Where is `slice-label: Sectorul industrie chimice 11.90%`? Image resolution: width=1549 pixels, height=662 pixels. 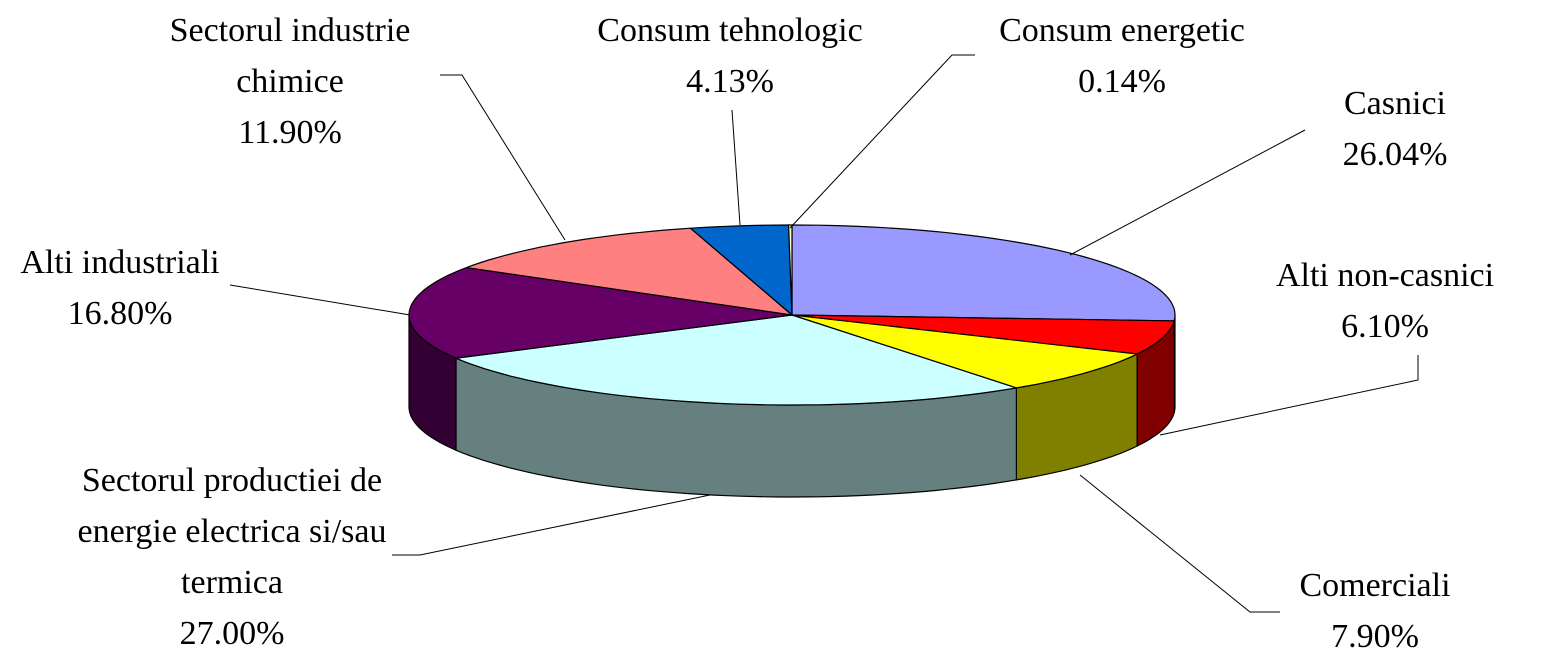 slice-label: Sectorul industrie chimice 11.90% is located at coordinates (290, 81).